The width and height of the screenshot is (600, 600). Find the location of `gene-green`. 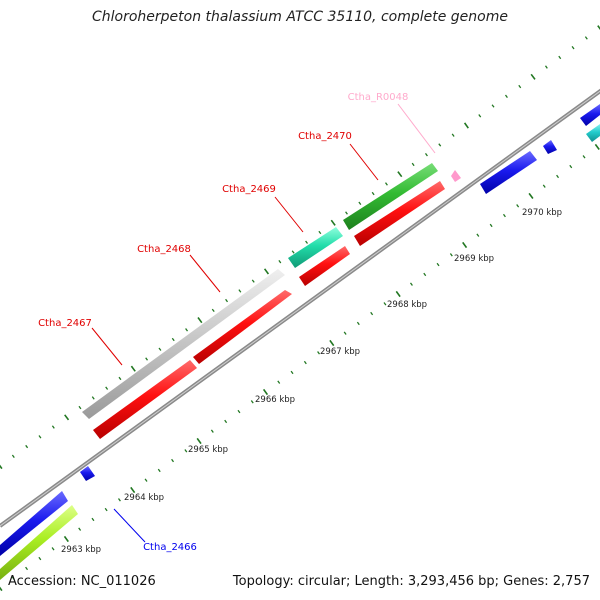

gene-green is located at coordinates (390, 196).